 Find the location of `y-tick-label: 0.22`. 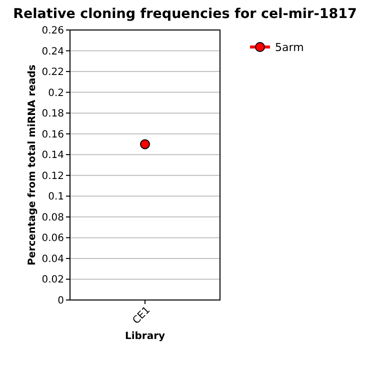

y-tick-label: 0.22 is located at coordinates (53, 72).